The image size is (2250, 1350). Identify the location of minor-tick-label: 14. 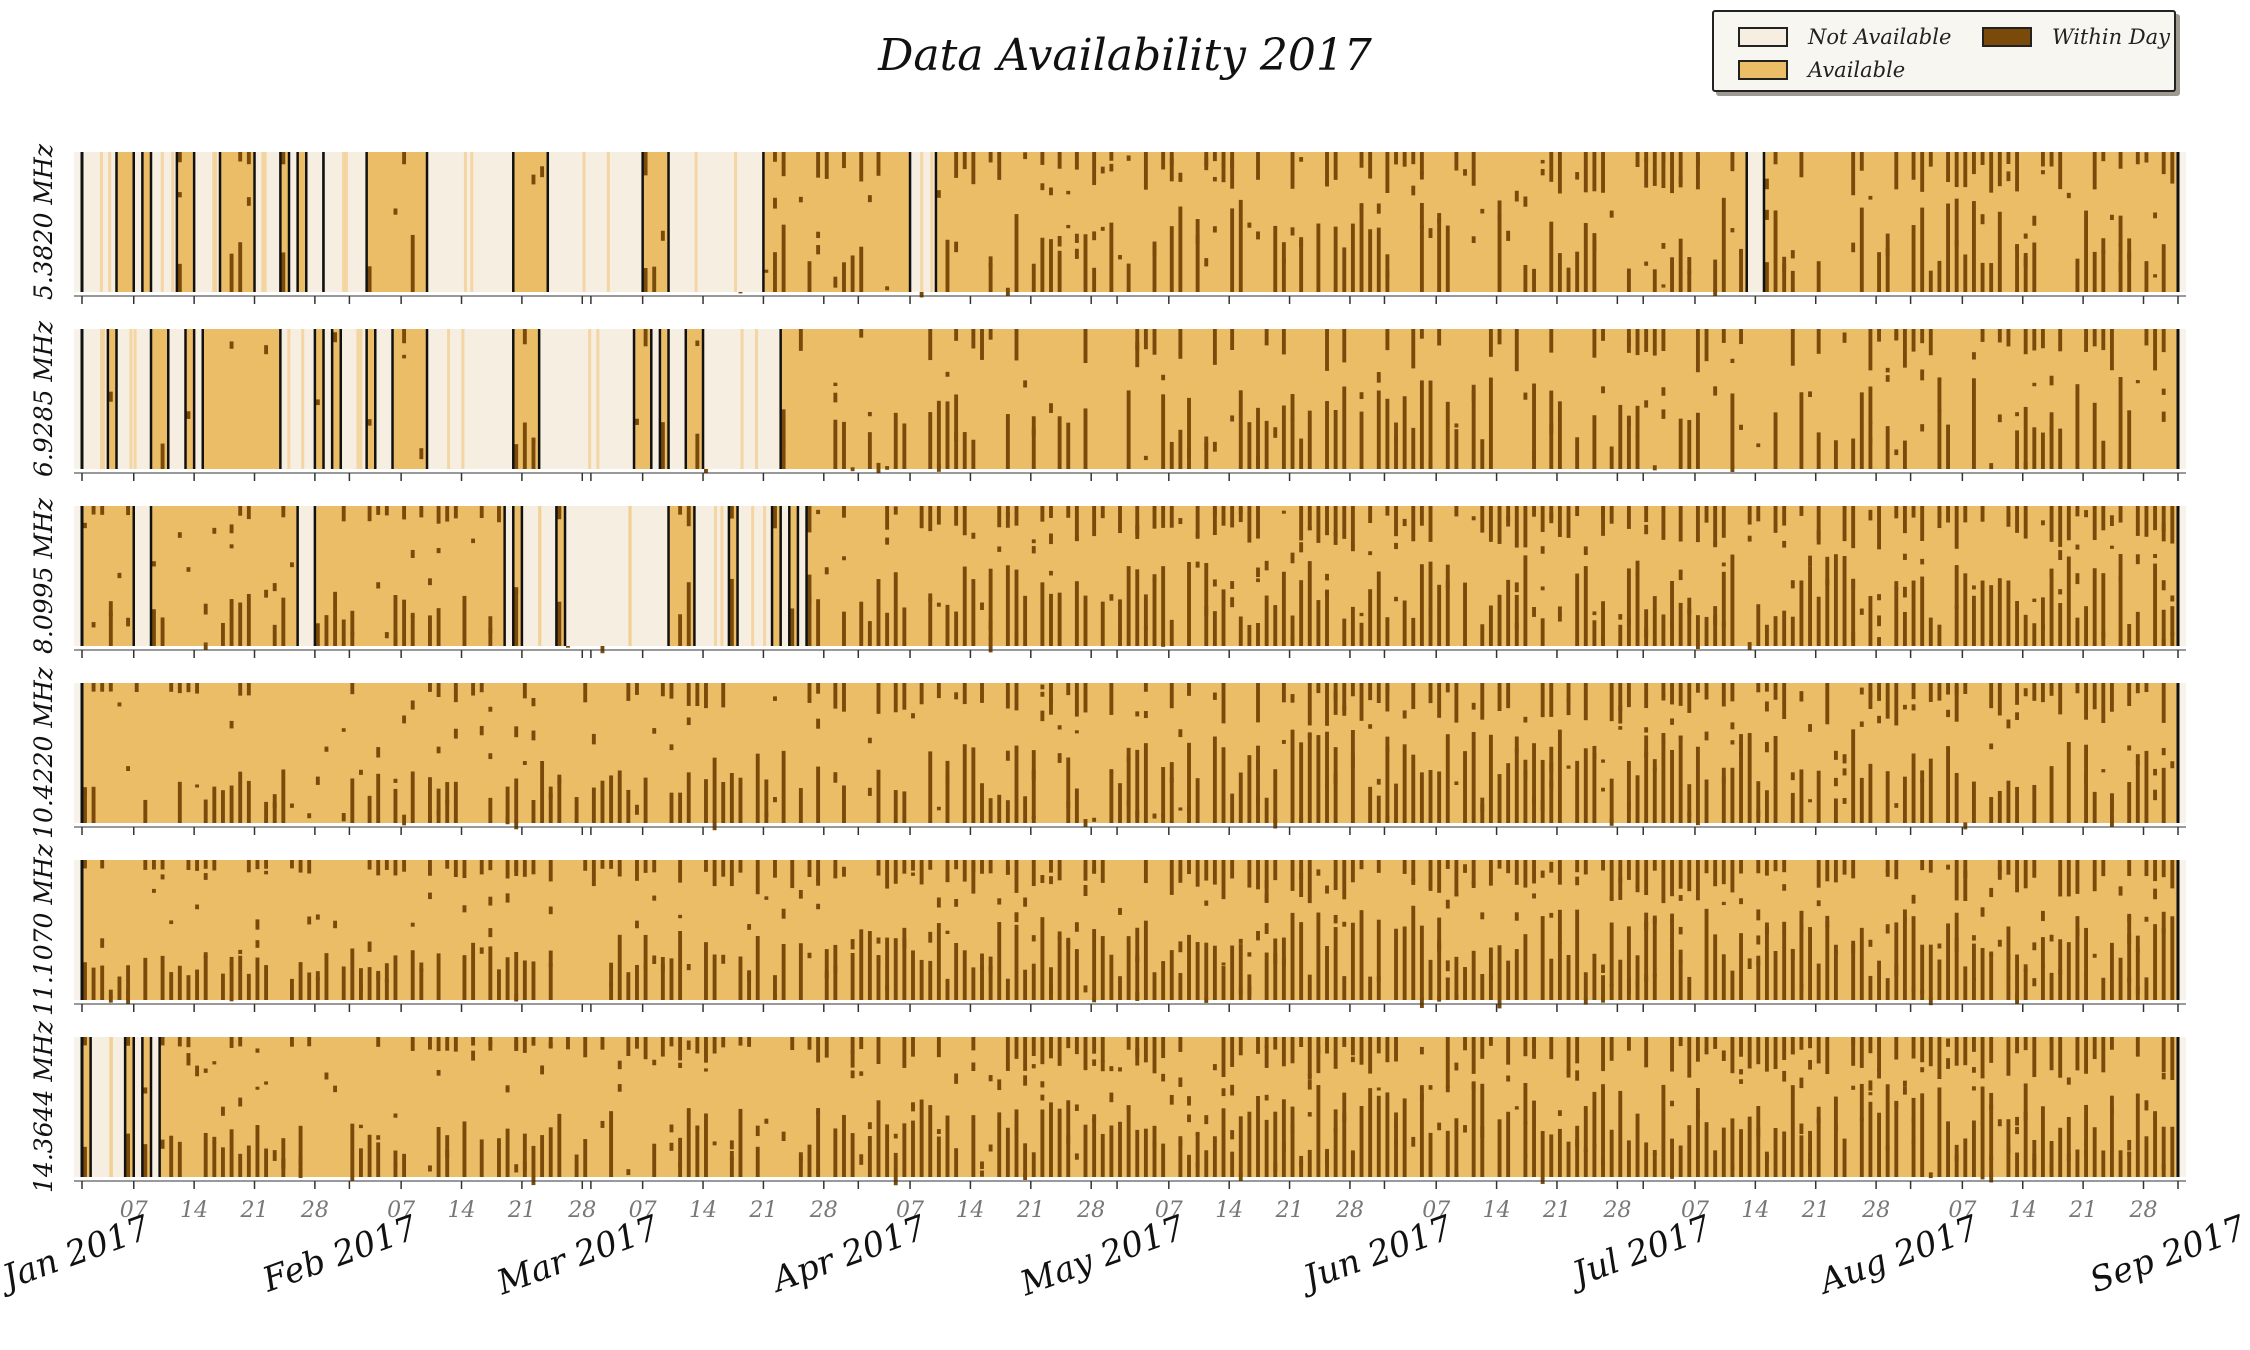
(1497, 1210).